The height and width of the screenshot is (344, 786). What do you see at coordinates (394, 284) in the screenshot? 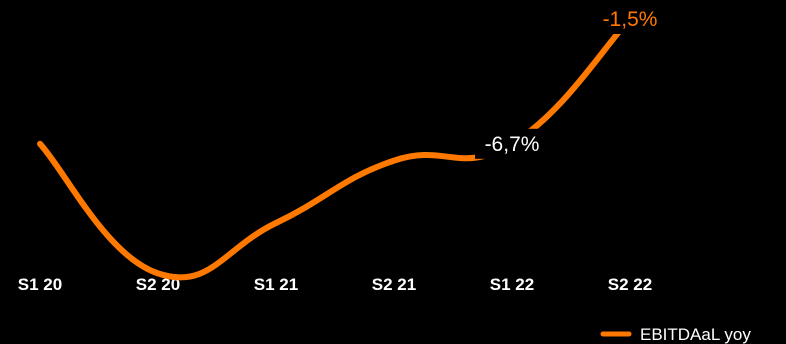
I see `x-tick-label: S2 21` at bounding box center [394, 284].